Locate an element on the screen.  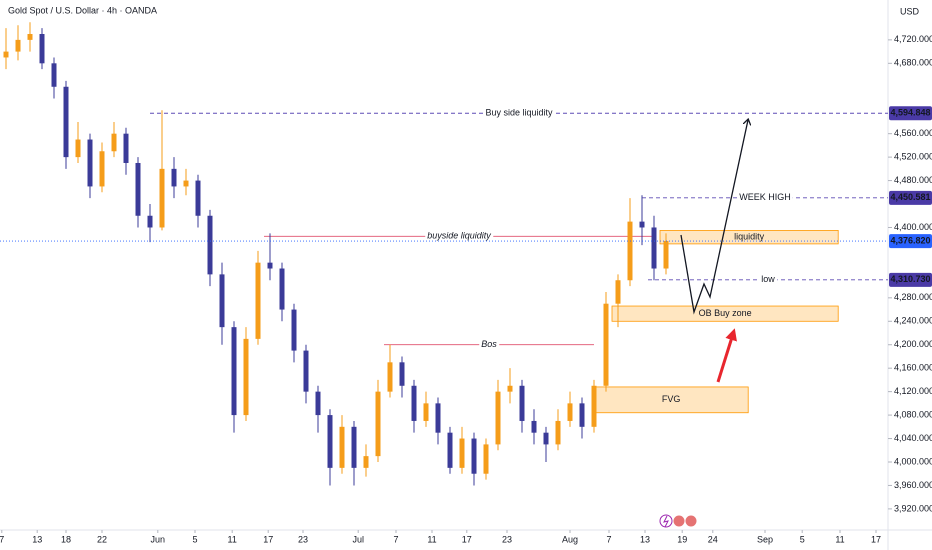
y-tick-label: 4,480.000 is located at coordinates (913, 180).